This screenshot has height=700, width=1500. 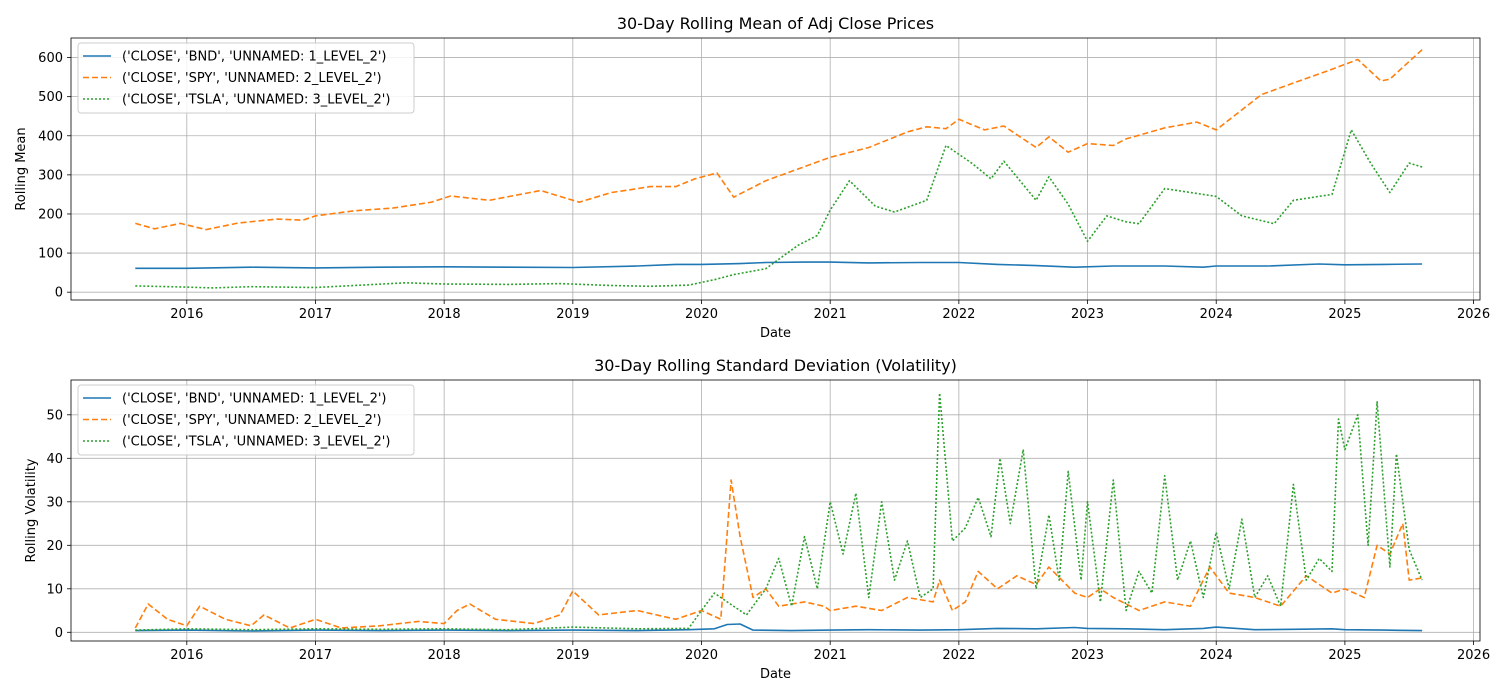 What do you see at coordinates (21, 168) in the screenshot?
I see `y-axis-label: Rolling Mean` at bounding box center [21, 168].